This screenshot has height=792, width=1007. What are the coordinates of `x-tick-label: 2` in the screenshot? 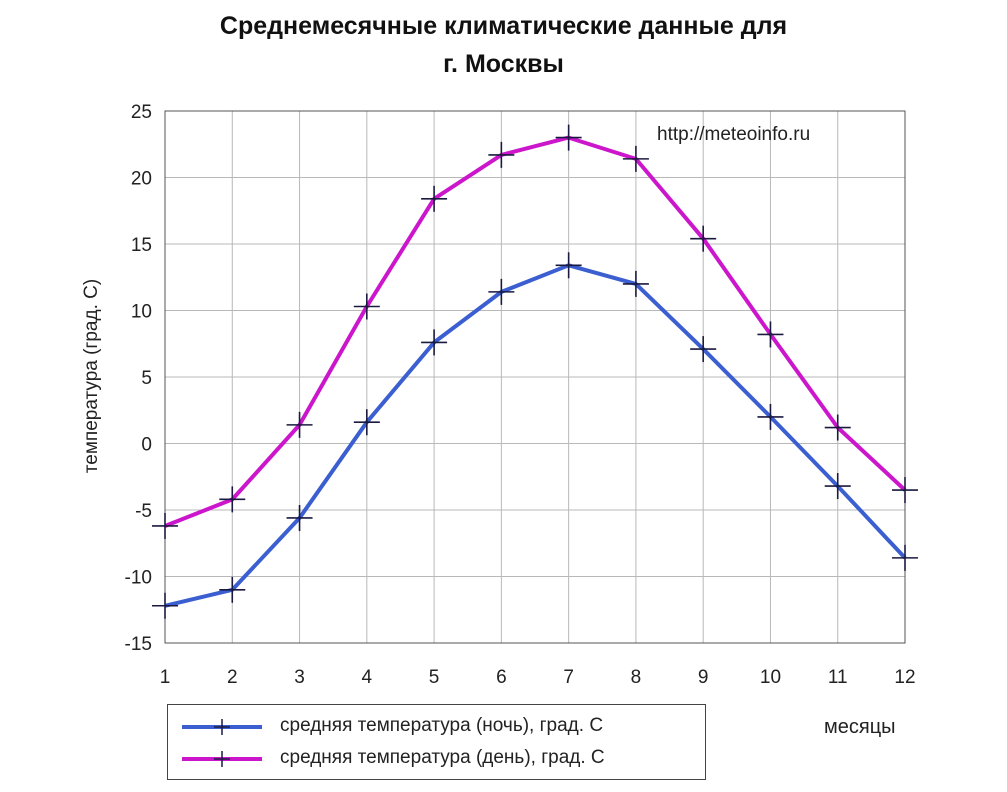 It's located at (232, 677).